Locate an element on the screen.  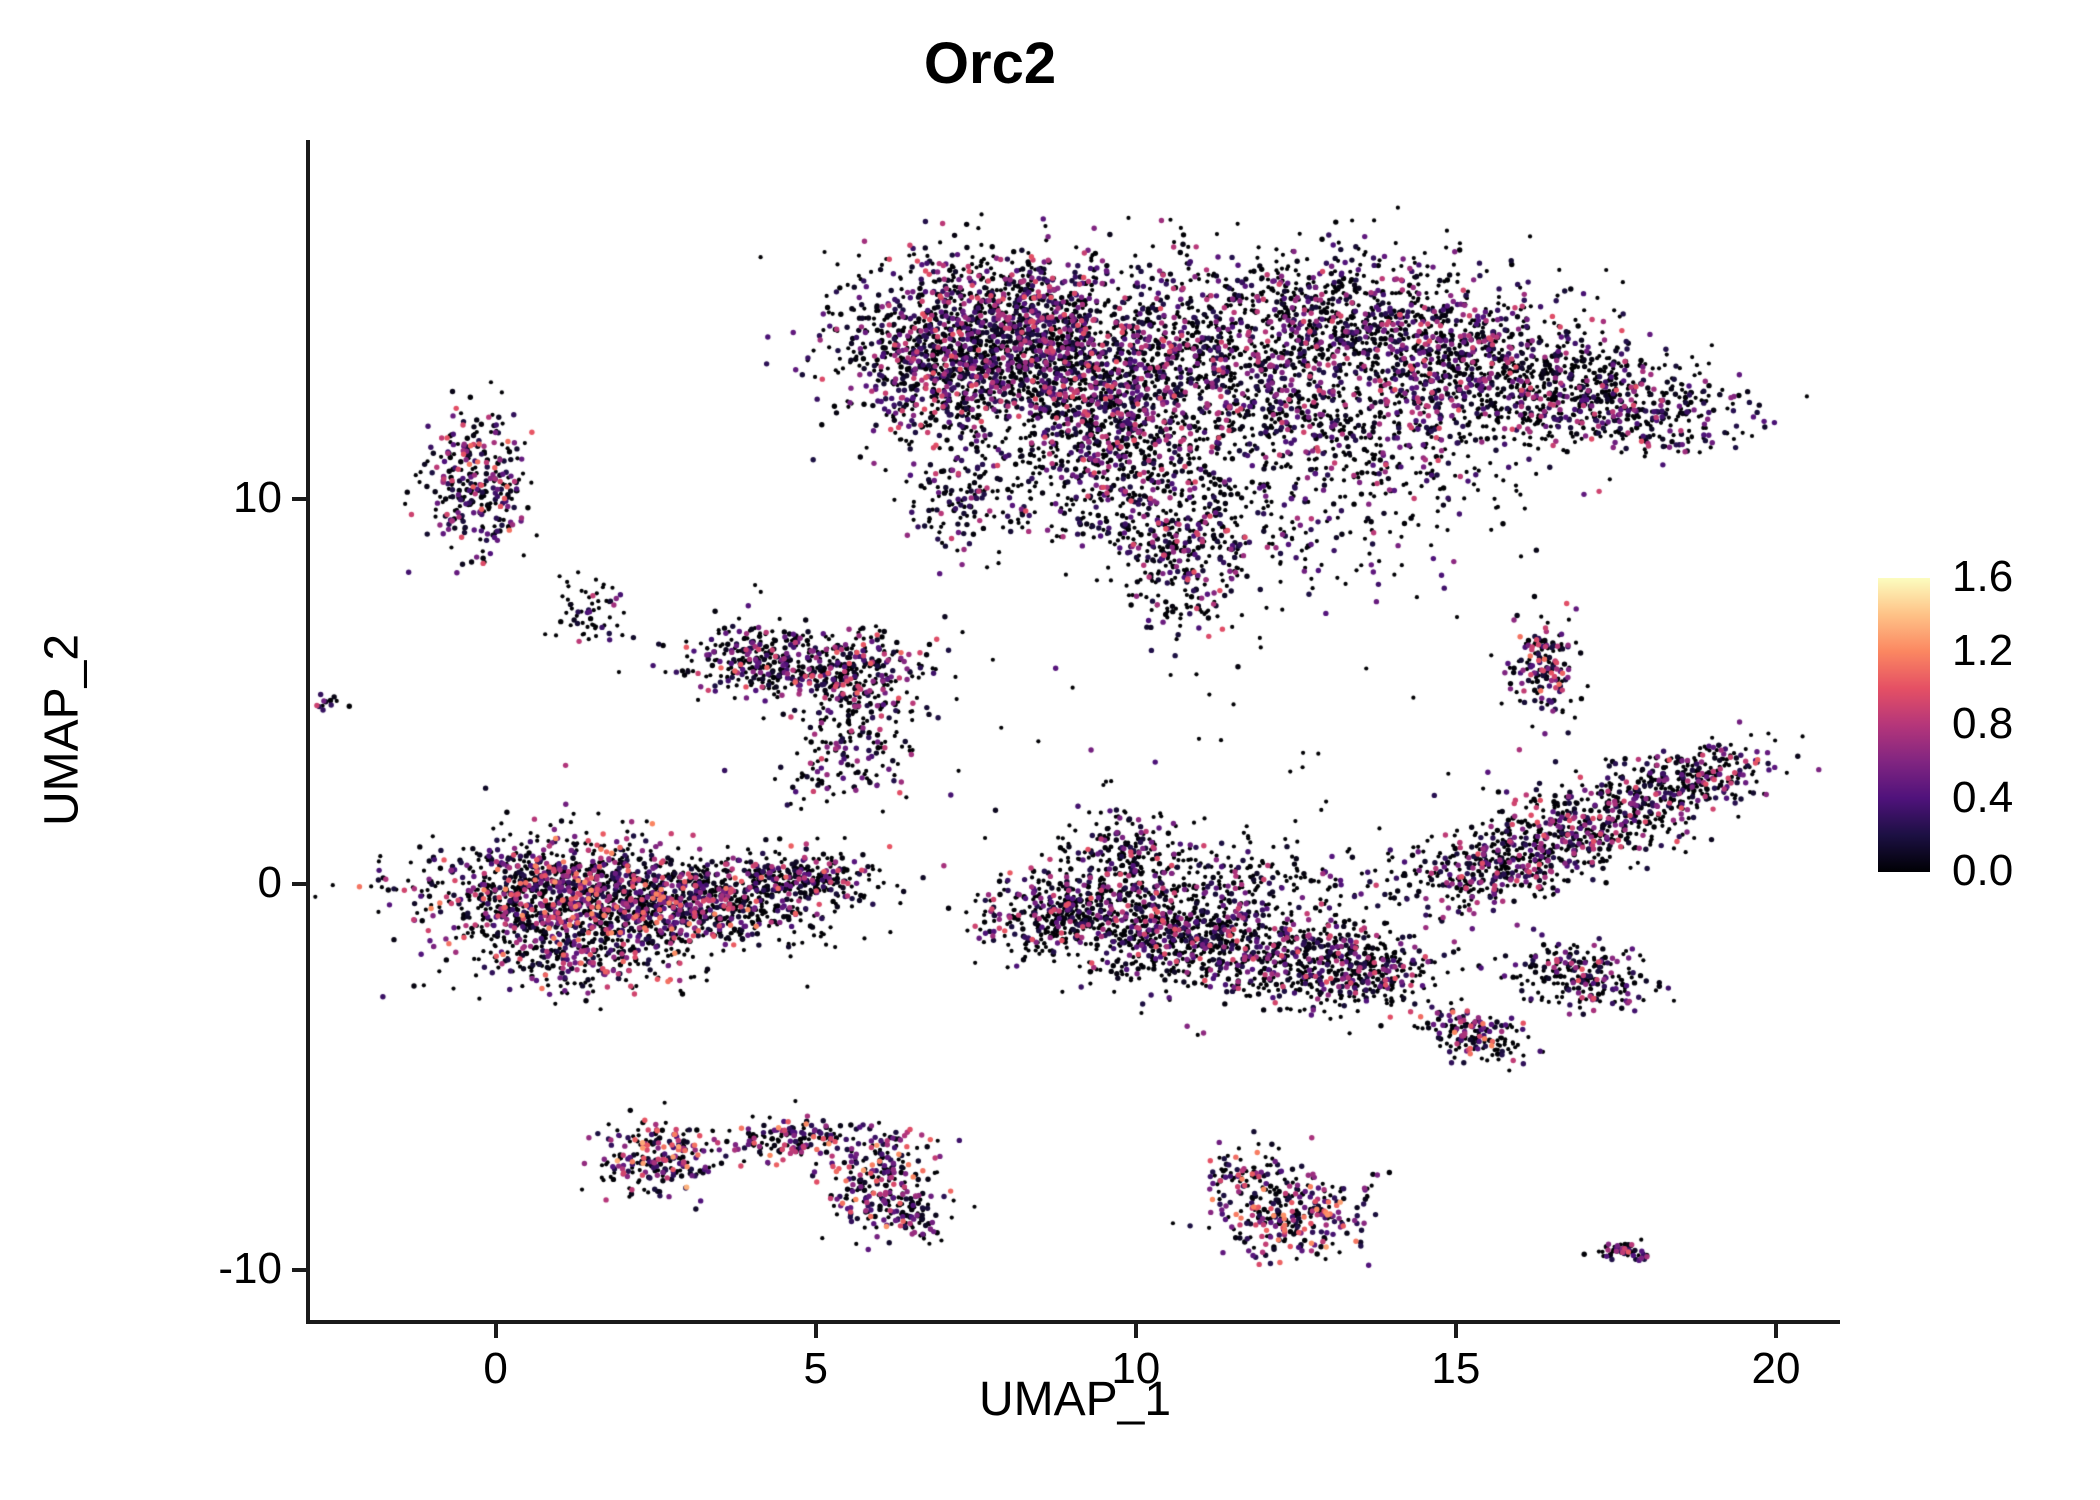
y-axis-line is located at coordinates (308, 732).